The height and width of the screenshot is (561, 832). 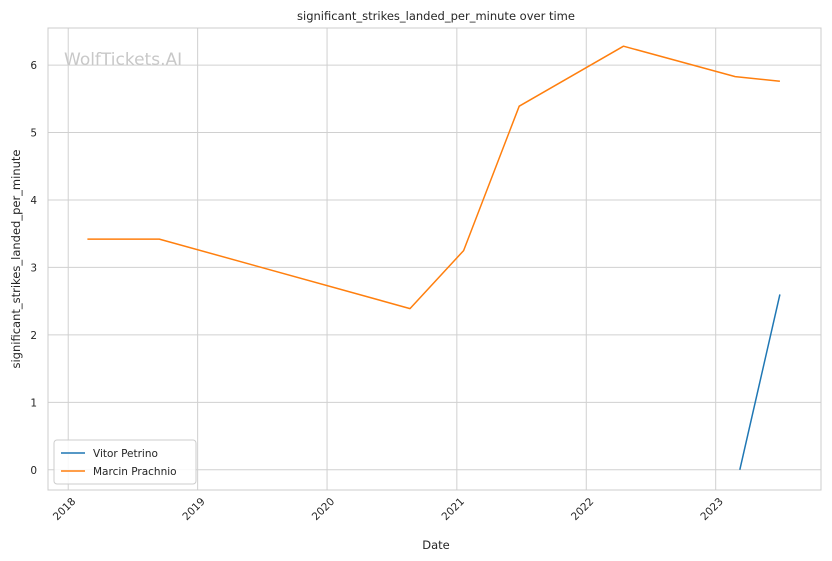 I want to click on y-tick-label: 0, so click(x=33, y=471).